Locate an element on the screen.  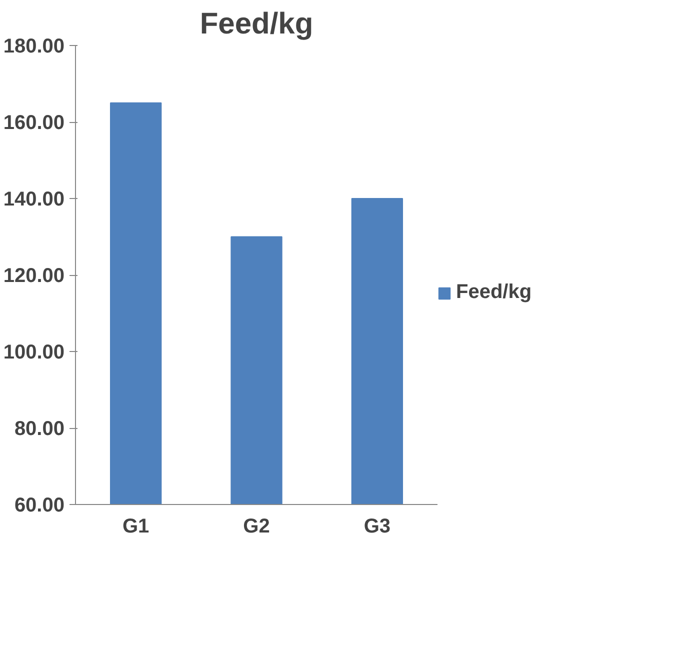
y-tick-label: 100.00 is located at coordinates (33, 353).